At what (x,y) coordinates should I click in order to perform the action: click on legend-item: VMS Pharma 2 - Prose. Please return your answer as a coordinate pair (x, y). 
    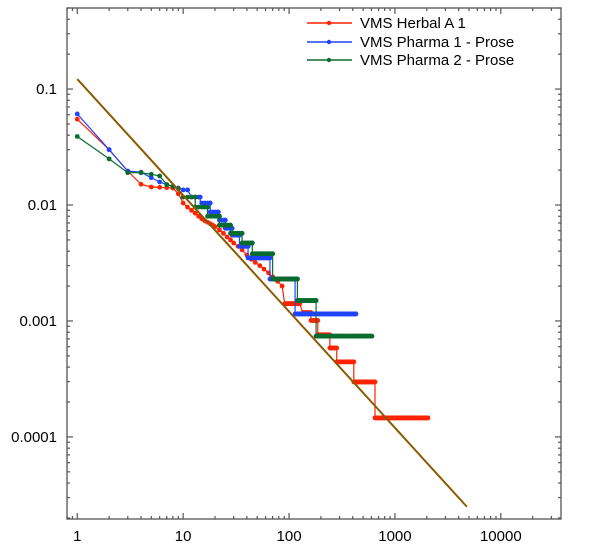
    Looking at the image, I should click on (410, 60).